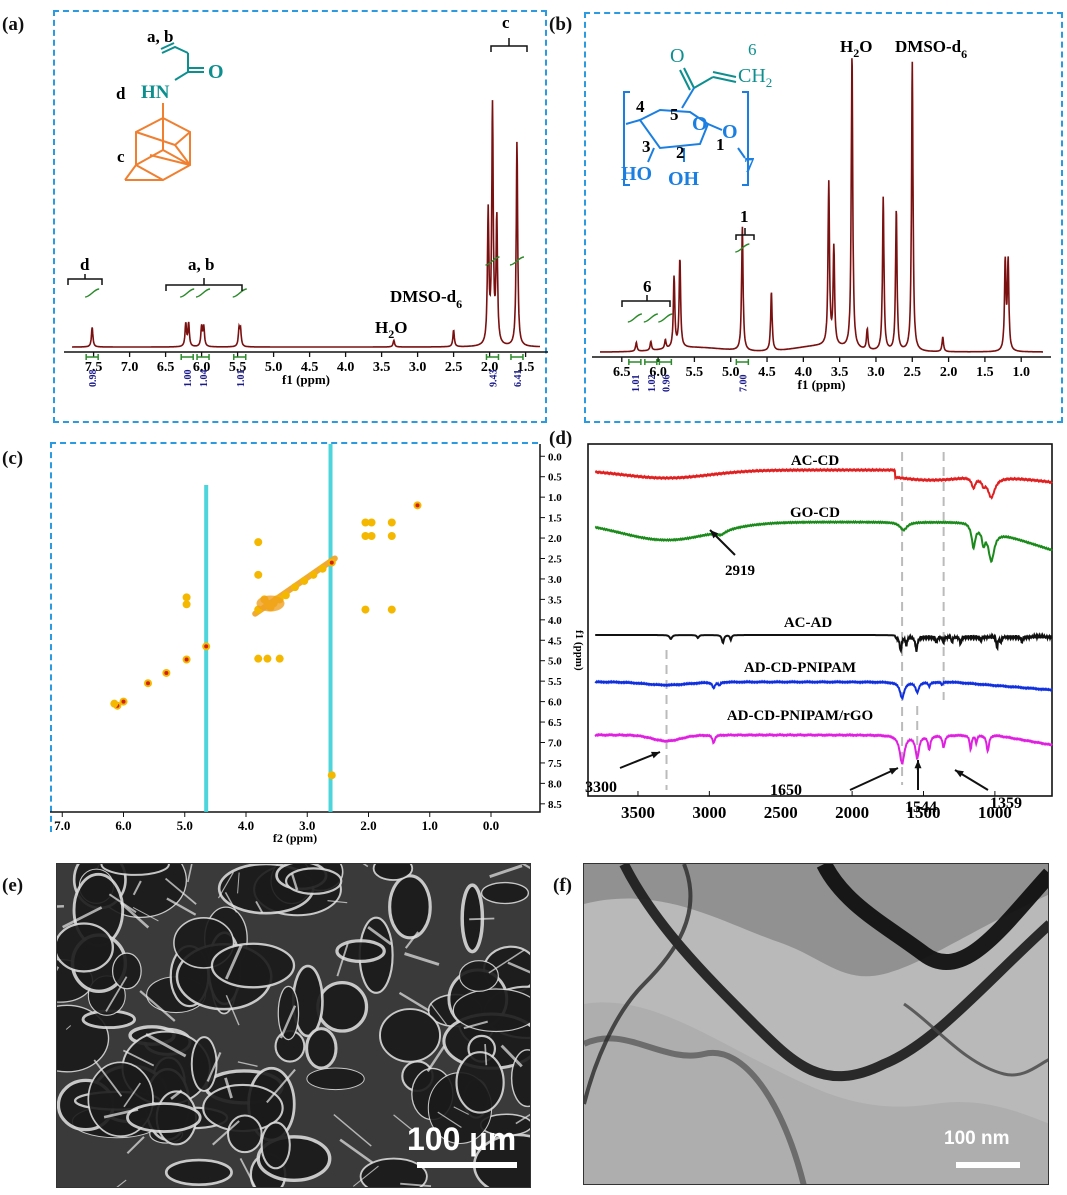 This screenshot has height=1195, width=1067. I want to click on panel-a-spectrum, so click(306, 224).